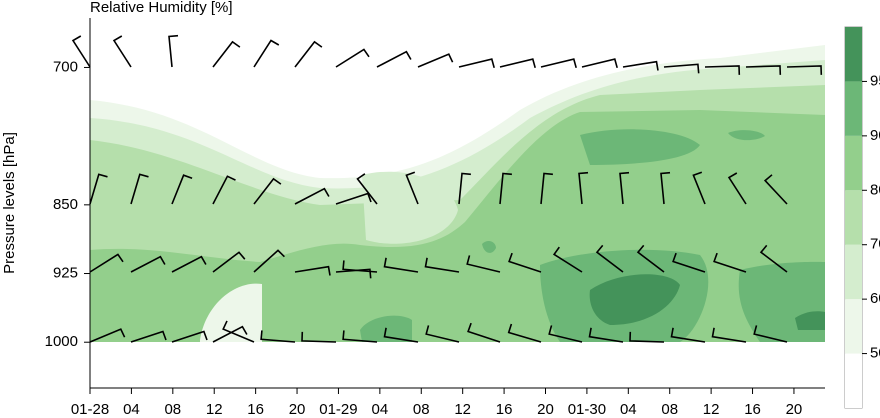  I want to click on y-tick-label: 925, so click(65, 272).